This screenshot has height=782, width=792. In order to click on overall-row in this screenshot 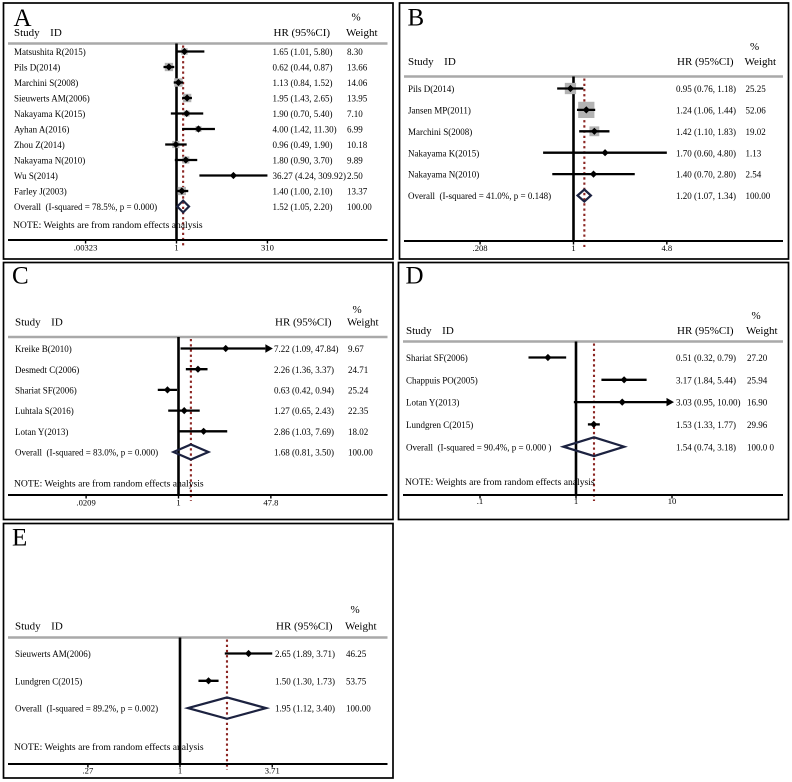, I will do `click(183, 206)`.